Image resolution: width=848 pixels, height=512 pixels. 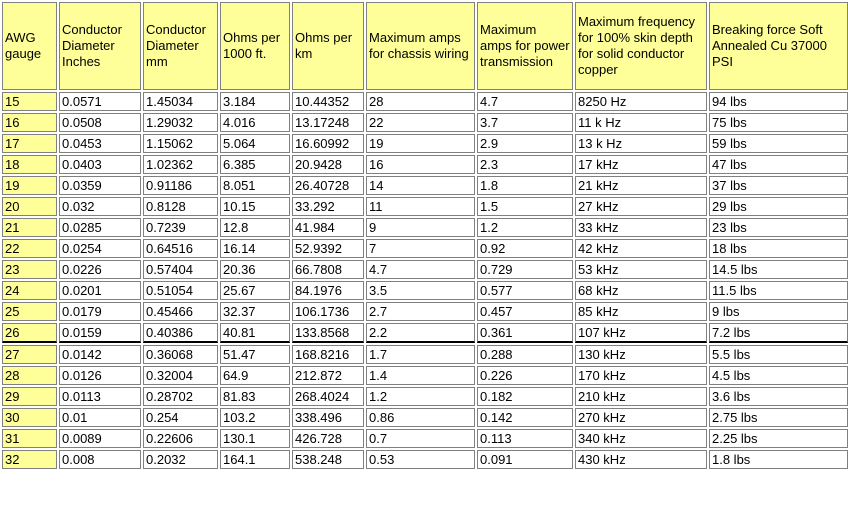 I want to click on ohms-1000ft-cell: 32.37, so click(x=255, y=311).